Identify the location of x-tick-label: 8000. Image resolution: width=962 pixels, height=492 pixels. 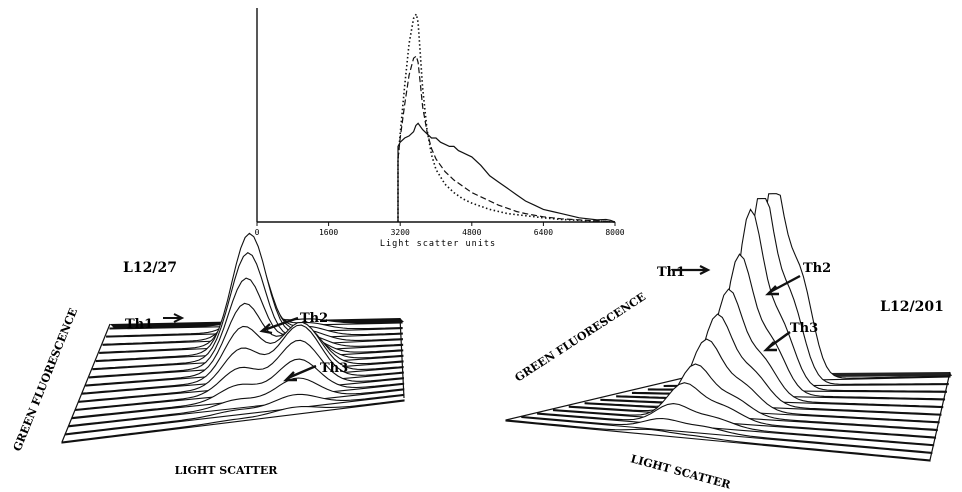
(614, 232).